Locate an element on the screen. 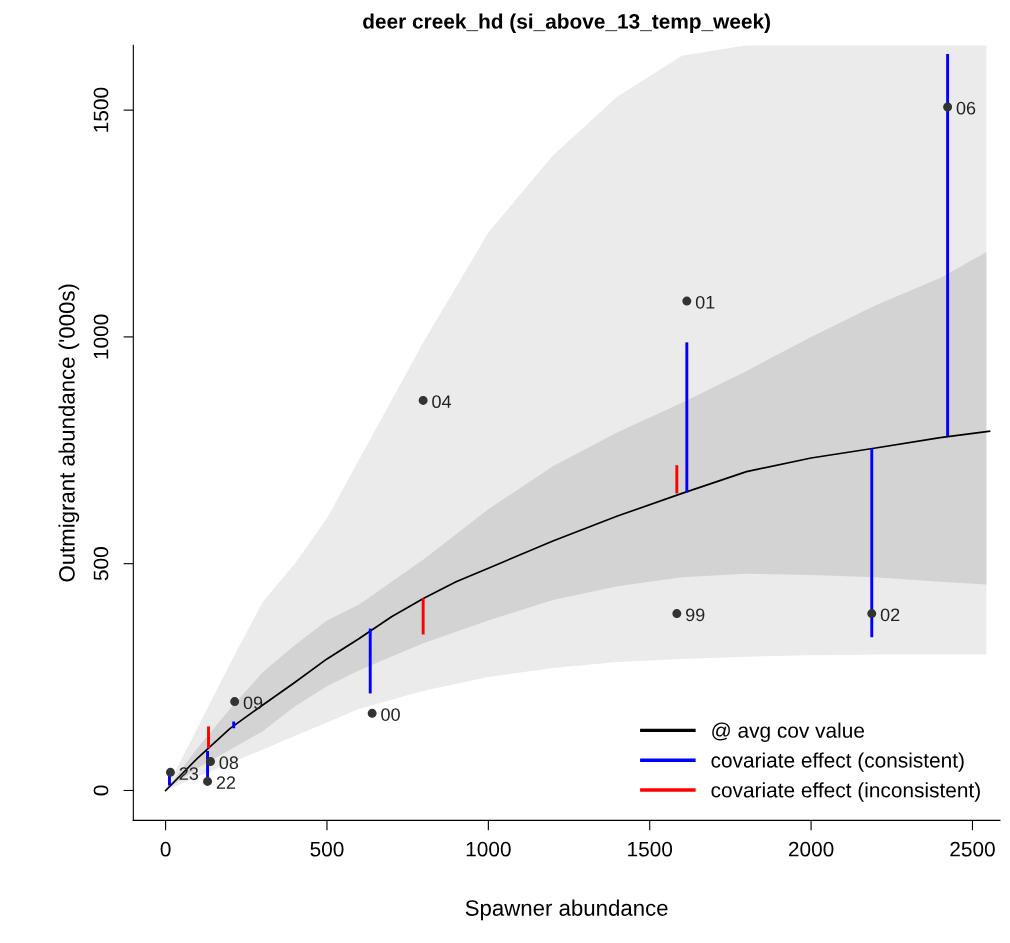 This screenshot has height=943, width=1010. x-tick-label: 2000 is located at coordinates (811, 849).